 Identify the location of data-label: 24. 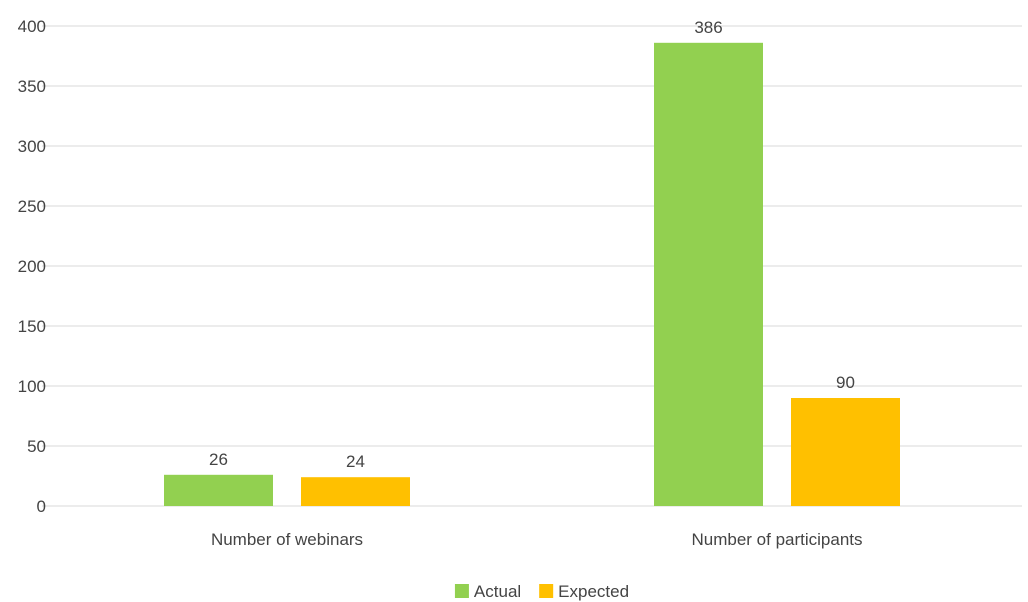
(355, 461).